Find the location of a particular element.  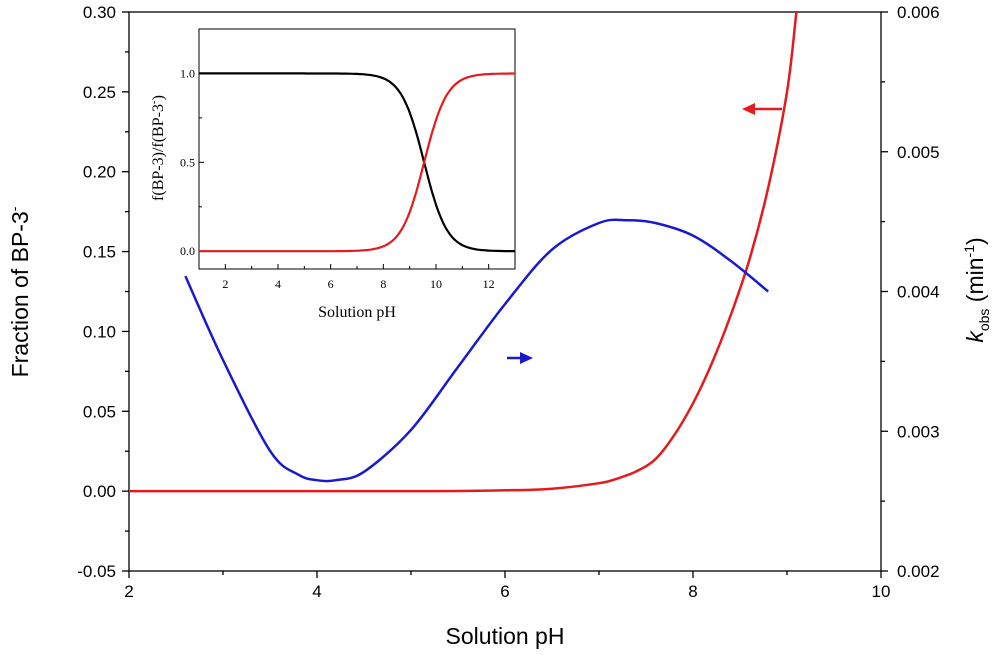

inset-y-tick-label: 0.5 is located at coordinates (187, 162).